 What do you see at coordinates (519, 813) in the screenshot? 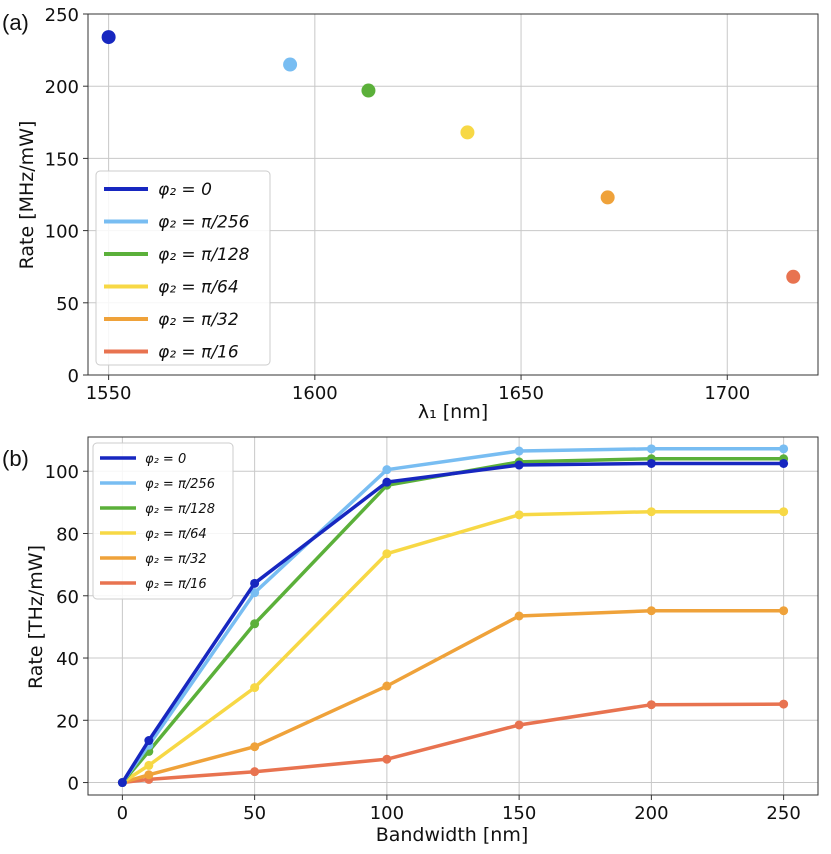
I see `panel-b-xtick-label: 150` at bounding box center [519, 813].